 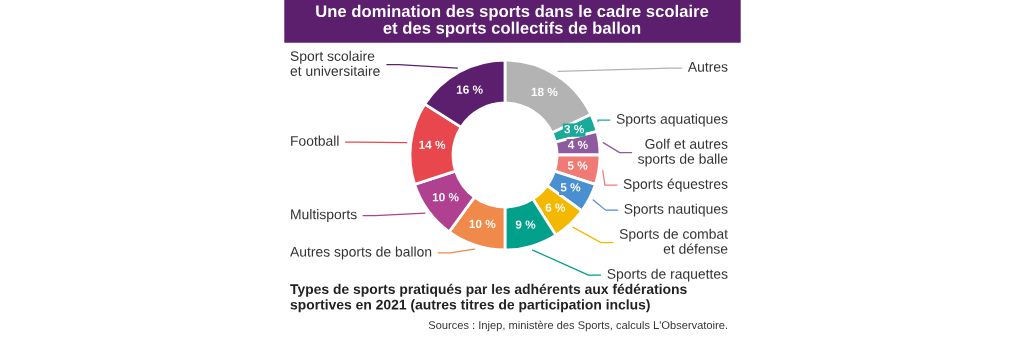 I want to click on slice-label: Autres, so click(x=707, y=67).